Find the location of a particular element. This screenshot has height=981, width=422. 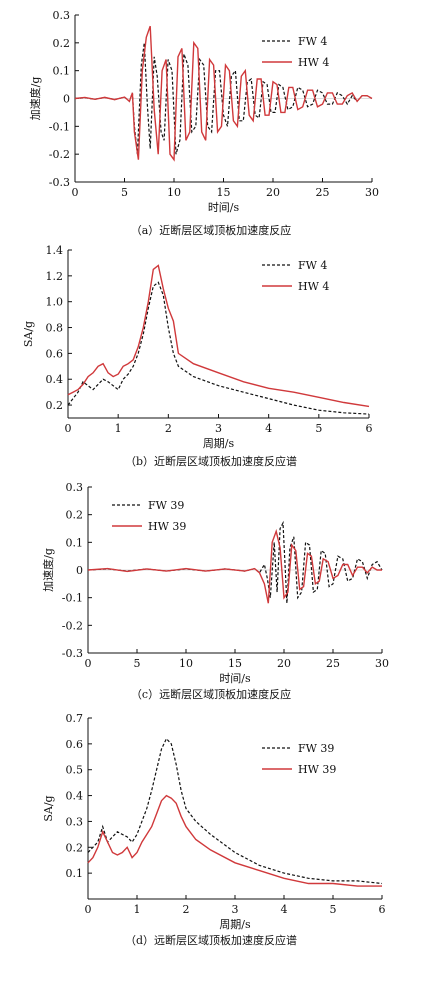

chart-caption: （a）近断层区域顶板加速度反应 is located at coordinates (211, 230).